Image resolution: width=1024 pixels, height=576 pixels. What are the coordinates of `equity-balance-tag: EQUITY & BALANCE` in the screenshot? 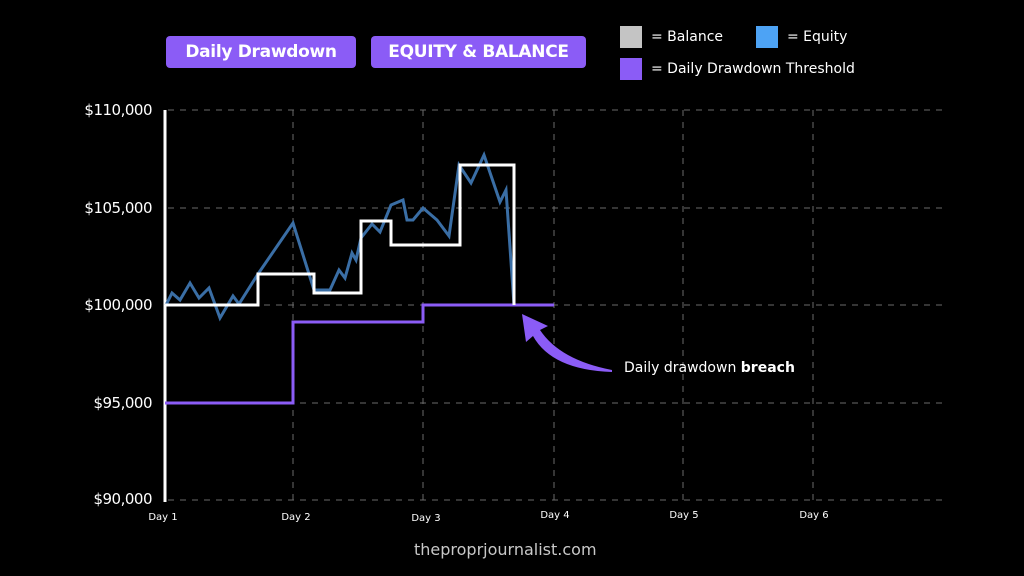 It's located at (478, 52).